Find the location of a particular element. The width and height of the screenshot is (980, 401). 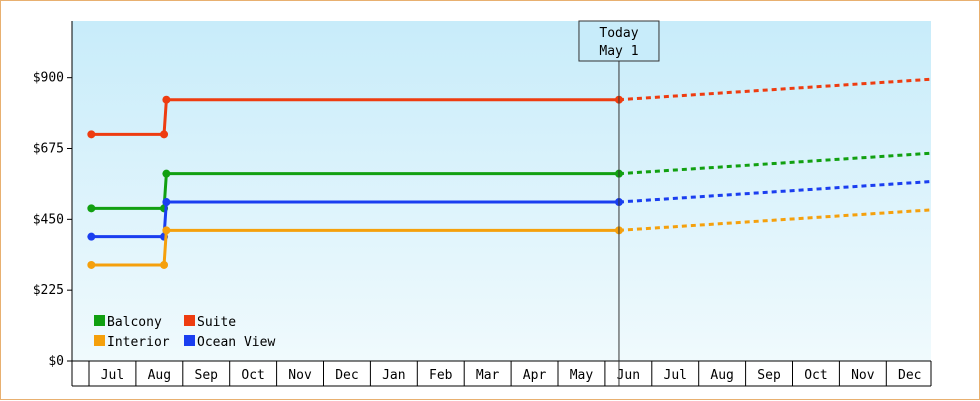

legend-swatch-interior is located at coordinates (99, 340).